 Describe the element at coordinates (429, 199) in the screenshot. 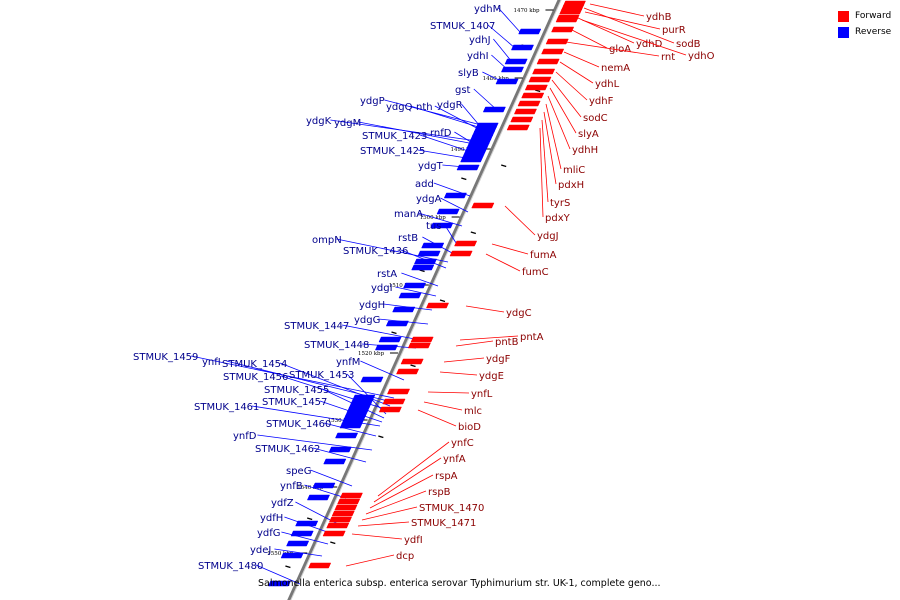

I see `gene-label: ydgA` at that location.